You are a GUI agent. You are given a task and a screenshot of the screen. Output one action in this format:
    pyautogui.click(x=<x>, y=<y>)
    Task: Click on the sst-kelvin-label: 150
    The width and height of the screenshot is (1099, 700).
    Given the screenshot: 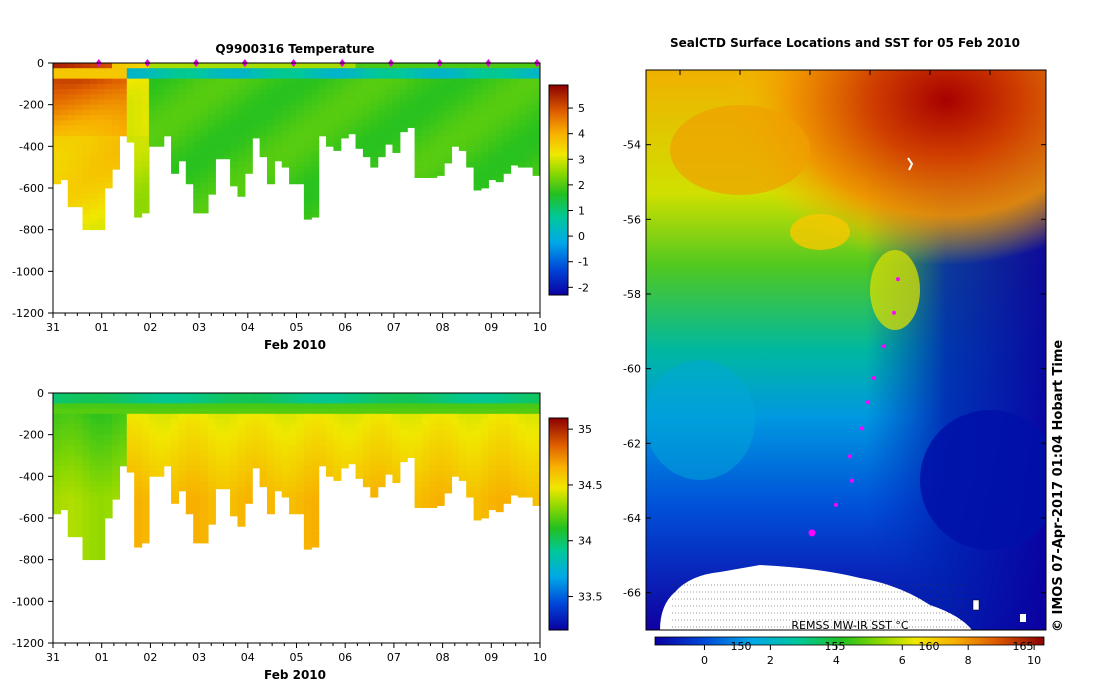 What is the action you would take?
    pyautogui.click(x=741, y=646)
    